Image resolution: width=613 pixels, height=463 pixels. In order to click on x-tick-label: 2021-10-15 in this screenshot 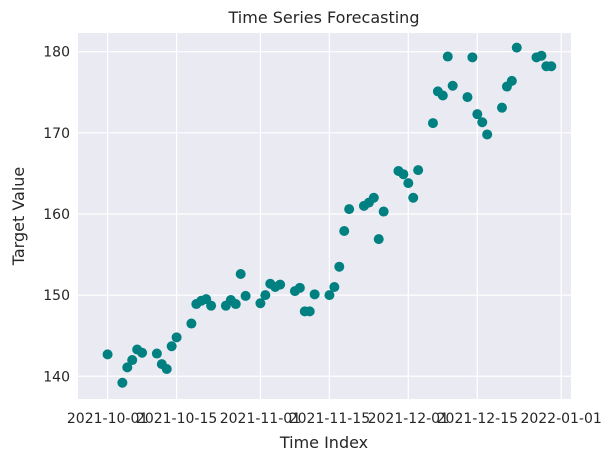, I will do `click(176, 419)`.